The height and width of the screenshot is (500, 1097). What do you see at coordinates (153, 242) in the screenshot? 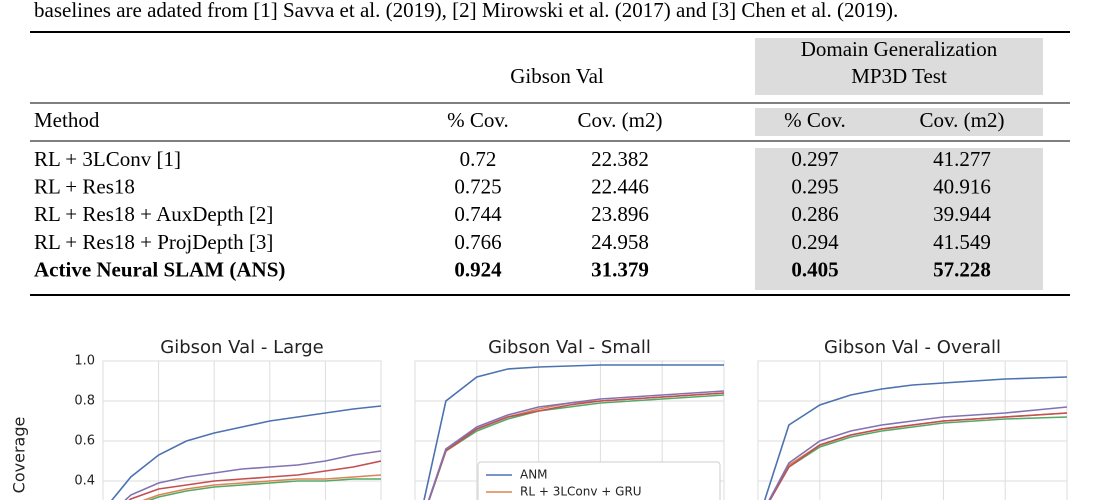
I see `method-cell: RL + Res18 + ProjDepth [3]` at bounding box center [153, 242].